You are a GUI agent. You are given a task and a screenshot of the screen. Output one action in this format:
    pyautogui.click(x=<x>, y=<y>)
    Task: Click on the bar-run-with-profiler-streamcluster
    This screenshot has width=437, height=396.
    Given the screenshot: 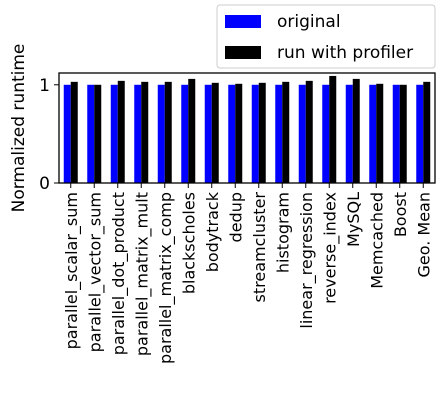 What is the action you would take?
    pyautogui.click(x=262, y=132)
    